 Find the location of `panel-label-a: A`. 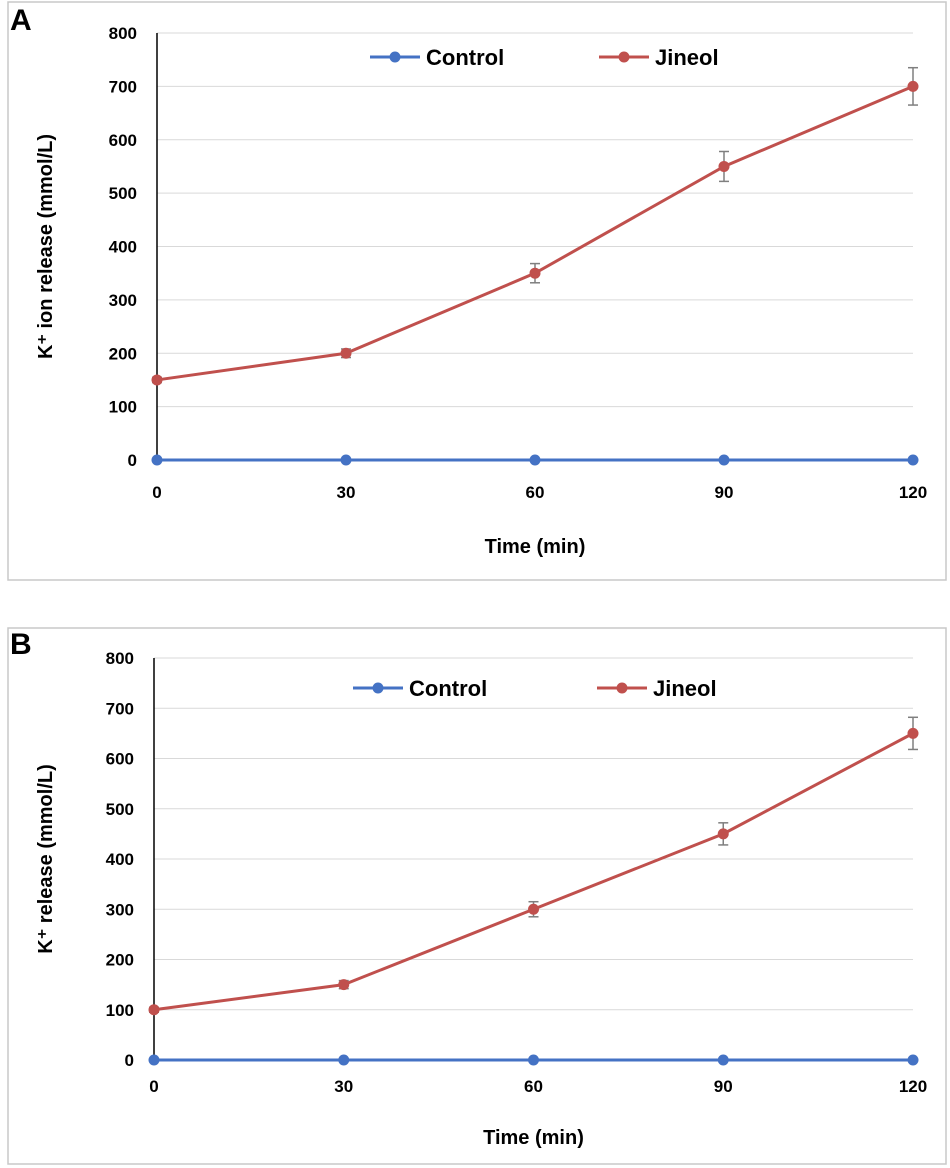

panel-label-a: A is located at coordinates (21, 20).